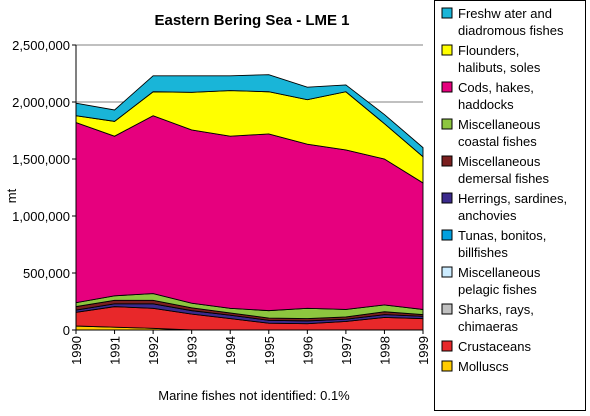 This screenshot has width=590, height=416. I want to click on legend-label-1-1: halibuts, soles, so click(499, 67).